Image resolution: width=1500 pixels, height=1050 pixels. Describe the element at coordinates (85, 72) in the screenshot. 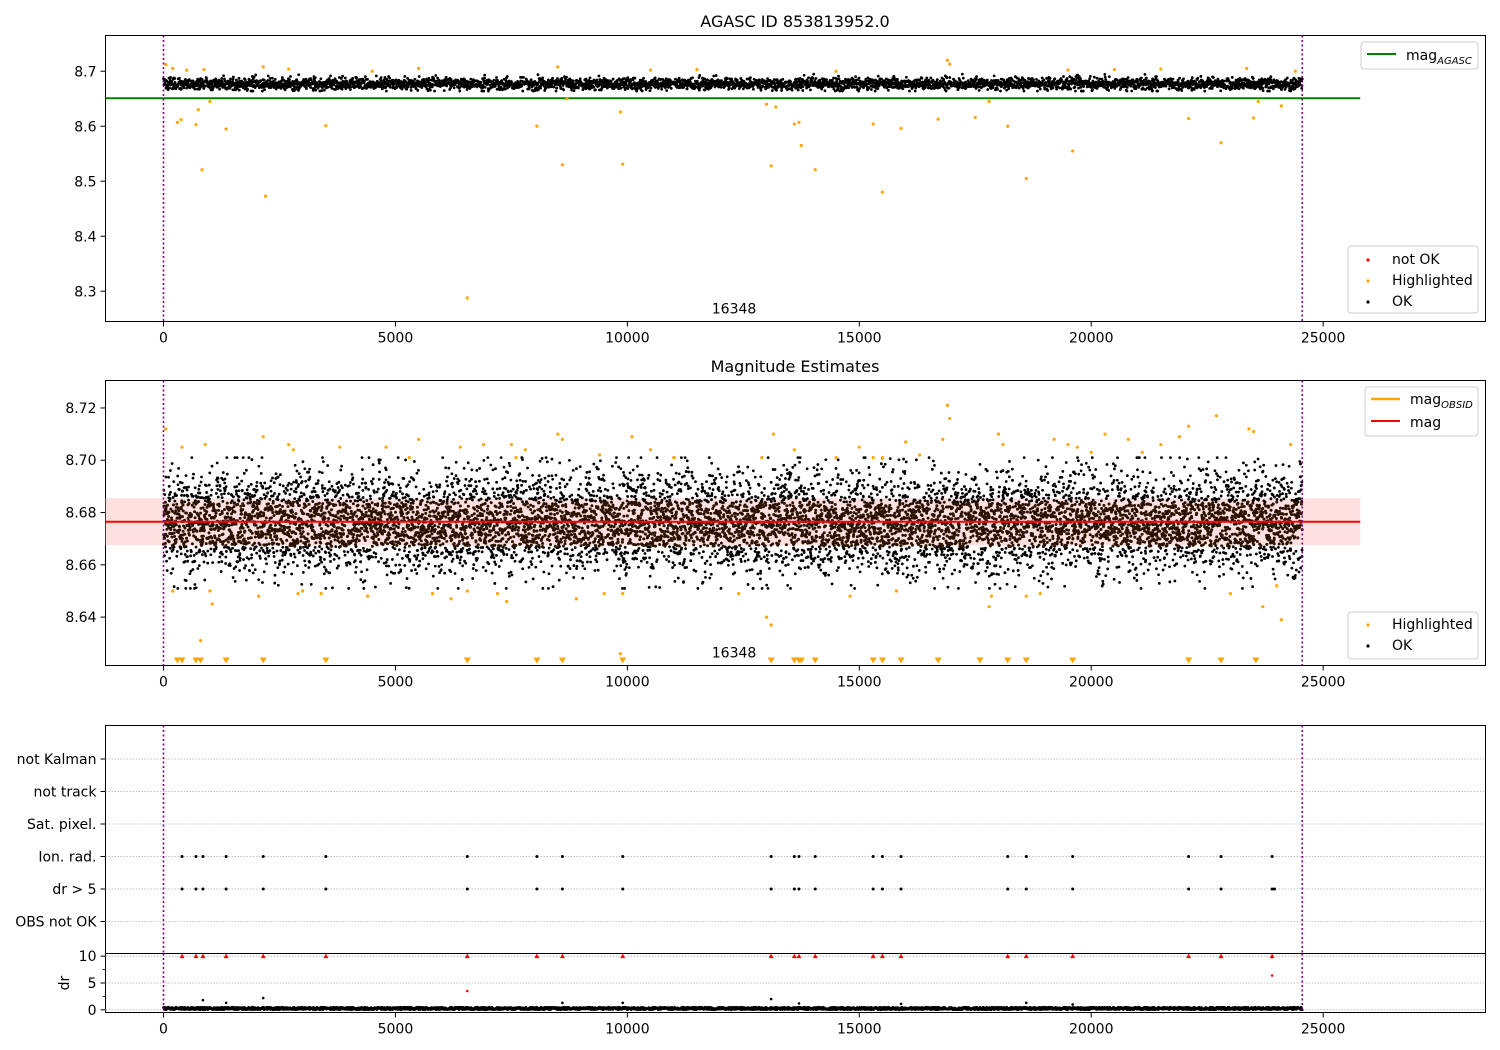

I see `y-tick-label: 8.7` at that location.